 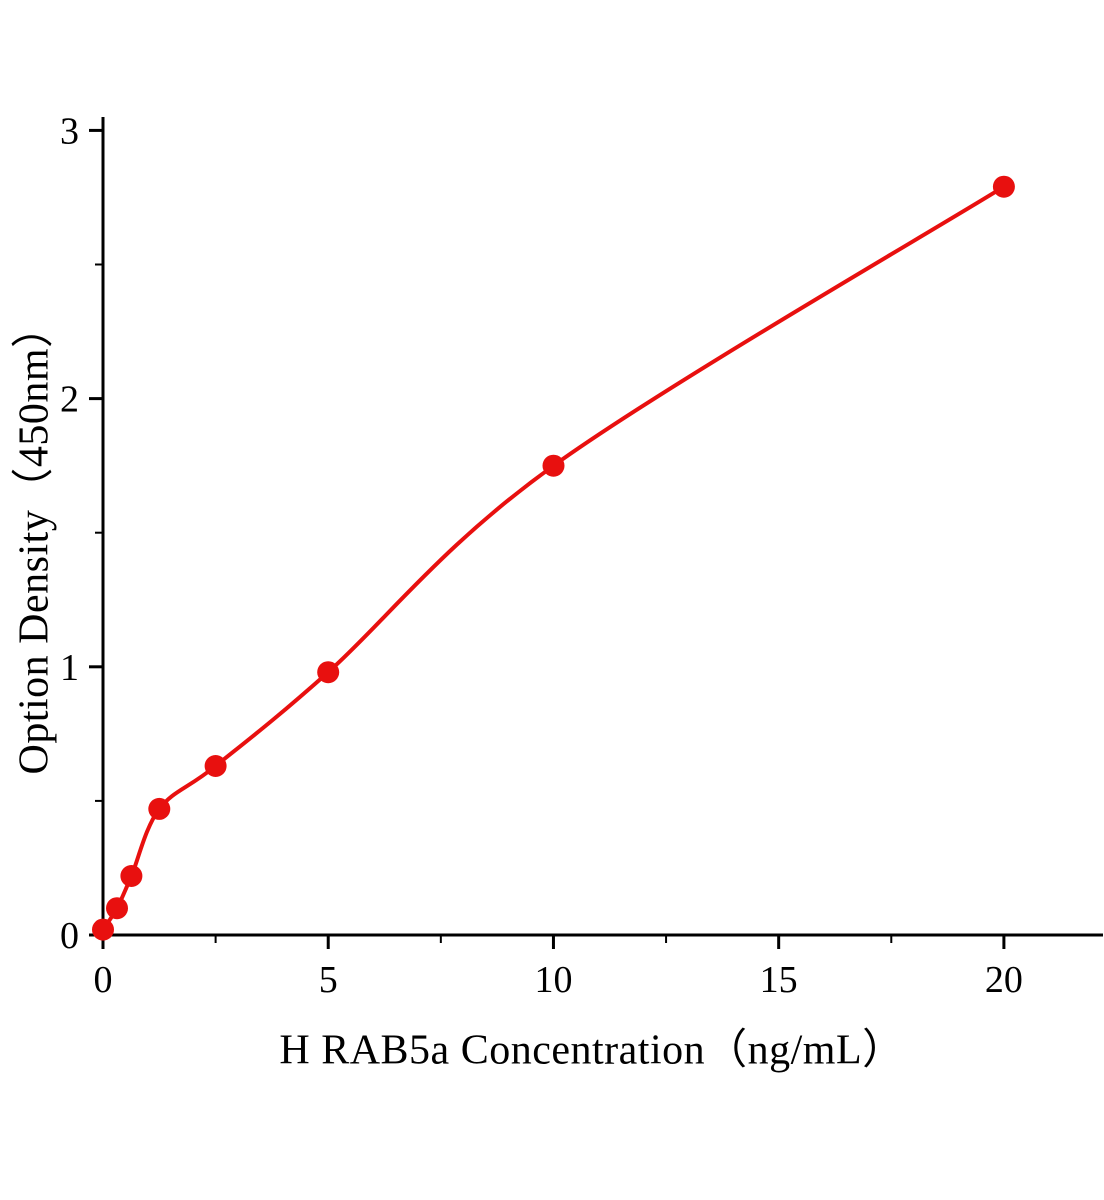 I want to click on x-axis-title: H RAB5a Concentration（ng/mL）, so click(x=592, y=1050).